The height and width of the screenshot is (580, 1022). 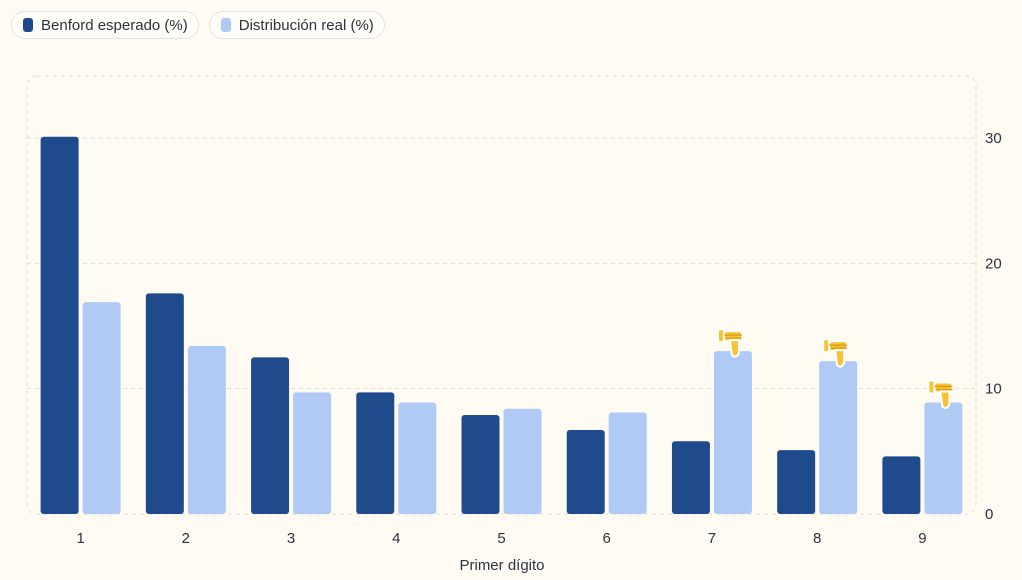 I want to click on legend-label-benford: Benford esperado (%), so click(x=114, y=25).